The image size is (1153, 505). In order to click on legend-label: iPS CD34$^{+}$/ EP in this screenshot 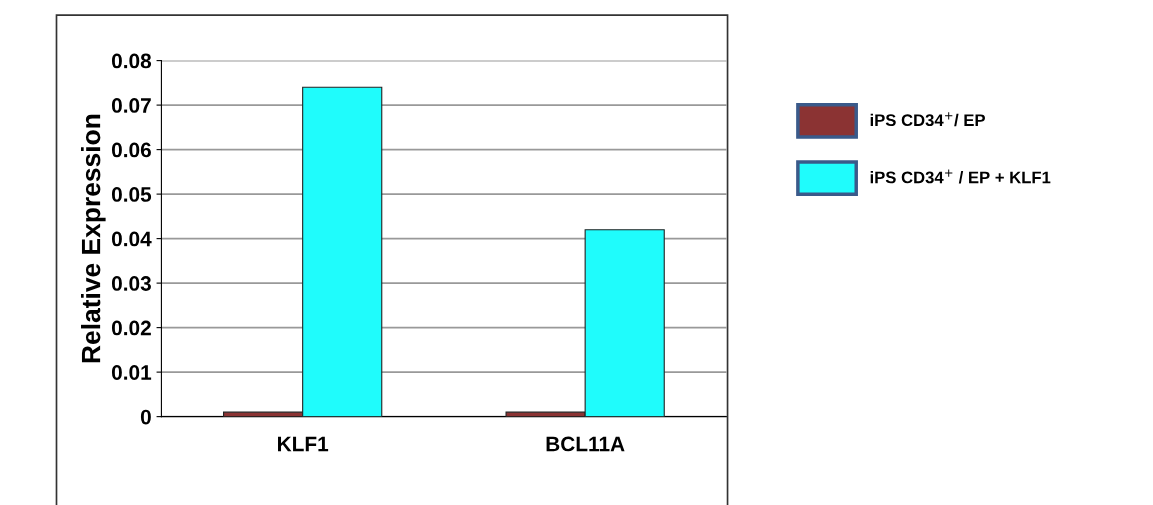, I will do `click(927, 119)`.